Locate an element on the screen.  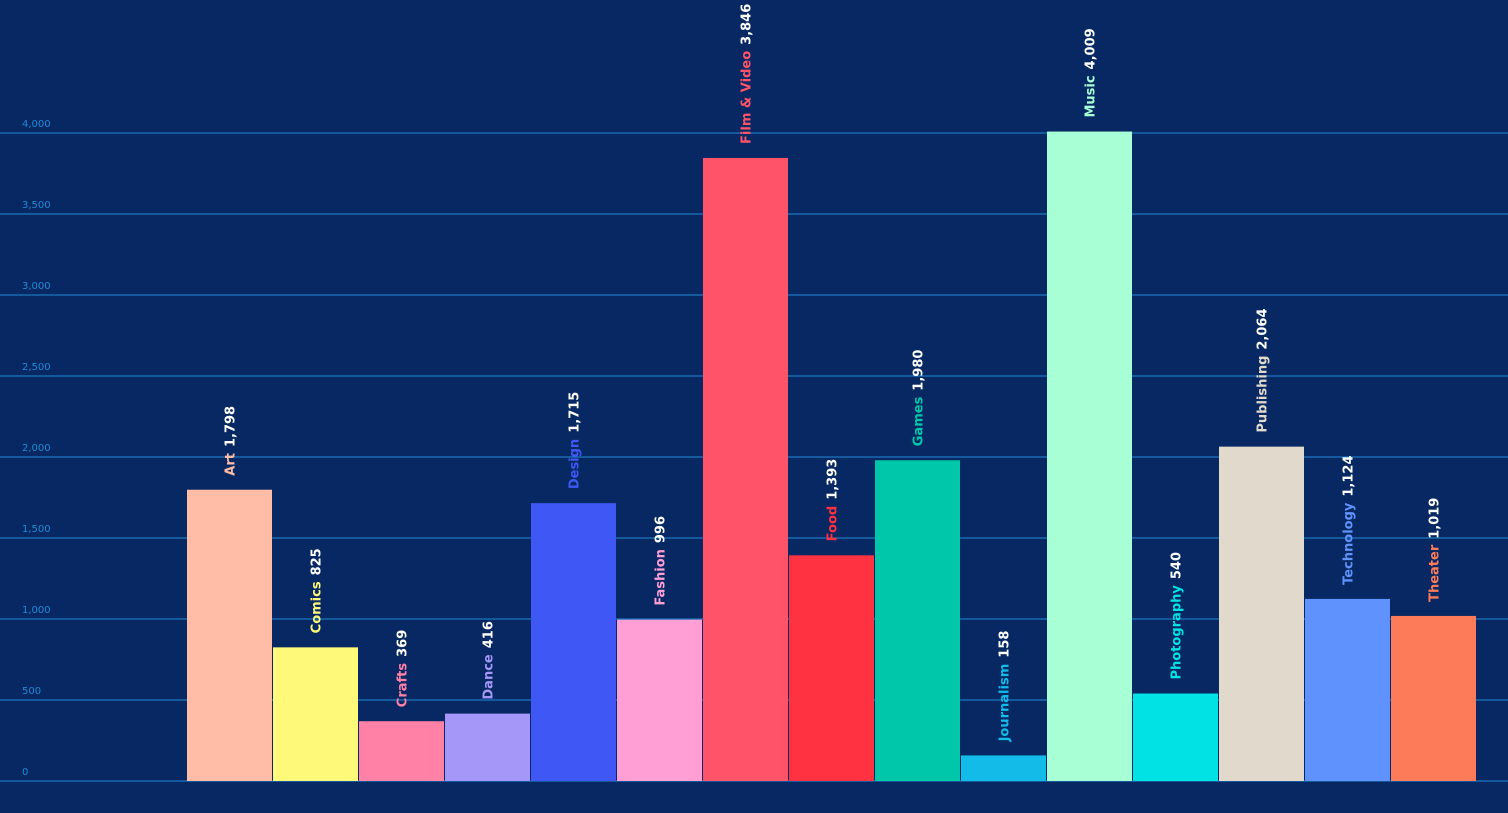
category-label: Comics is located at coordinates (317, 607).